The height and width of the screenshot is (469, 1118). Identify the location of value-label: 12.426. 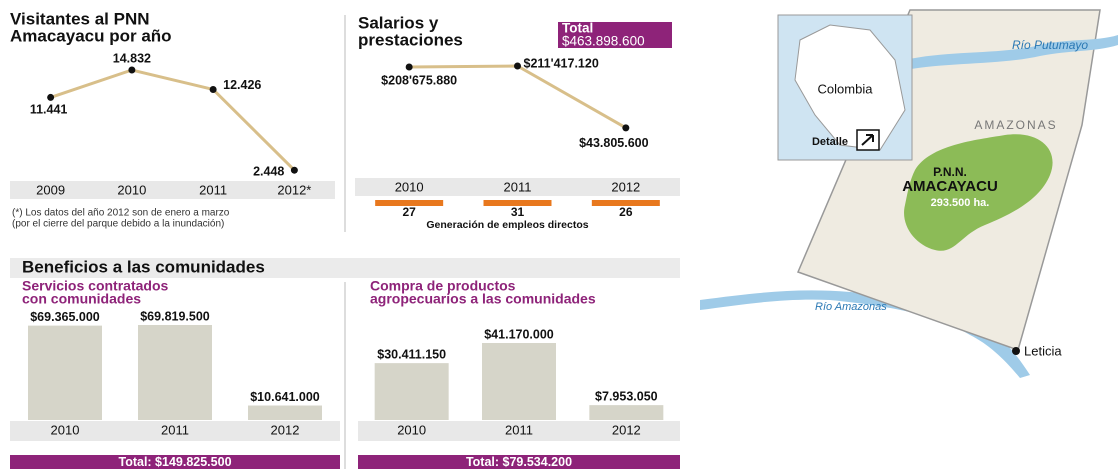
(242, 85).